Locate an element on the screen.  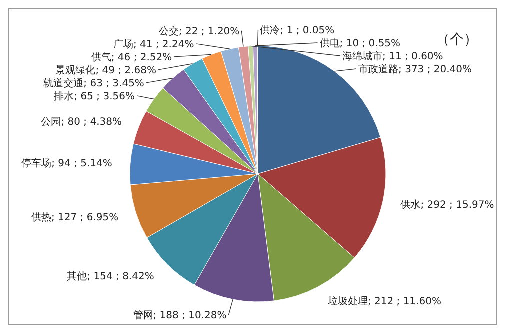
slice-label: 海绵城市; 11 ; 0.60% is located at coordinates (393, 56).